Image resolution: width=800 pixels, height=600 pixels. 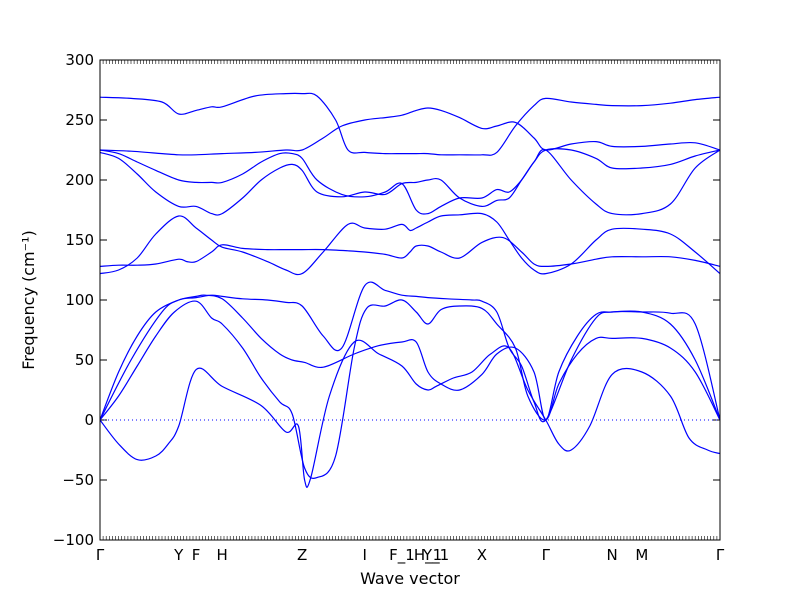 What do you see at coordinates (435, 555) in the screenshot?
I see `x-tick-label: Y_1` at bounding box center [435, 555].